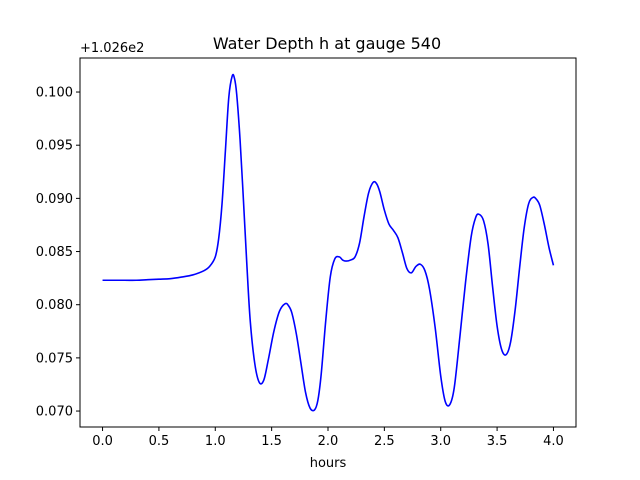 This screenshot has height=480, width=640. What do you see at coordinates (328, 463) in the screenshot?
I see `x-axis-label: hours` at bounding box center [328, 463].